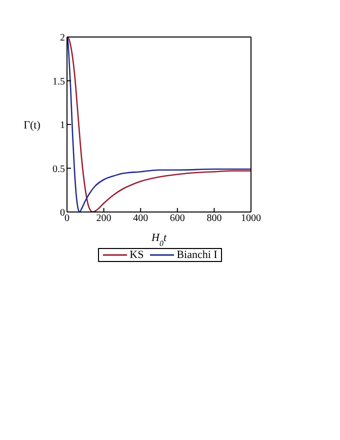 The height and width of the screenshot is (440, 340). I want to click on x-axis-title: H$_{0}$t, so click(159, 240).